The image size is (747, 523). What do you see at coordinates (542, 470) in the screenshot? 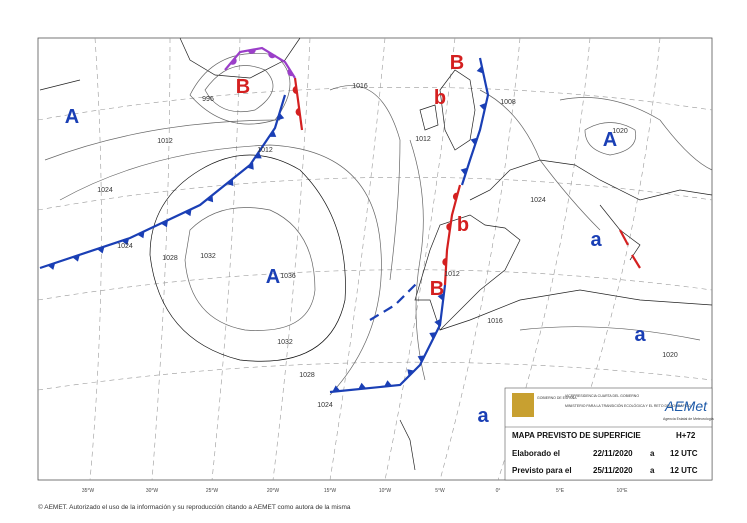
I see `valid-label: Previsto para el` at bounding box center [542, 470].